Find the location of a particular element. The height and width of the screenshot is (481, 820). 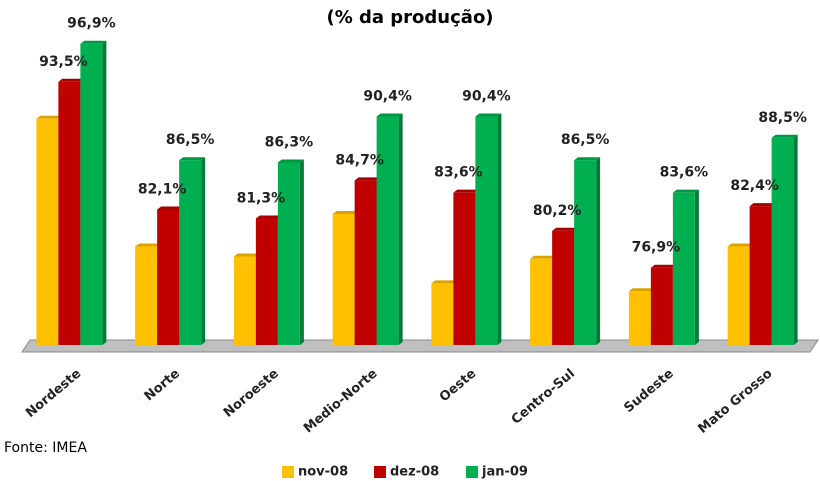

value-label: 93,5% is located at coordinates (63, 62).